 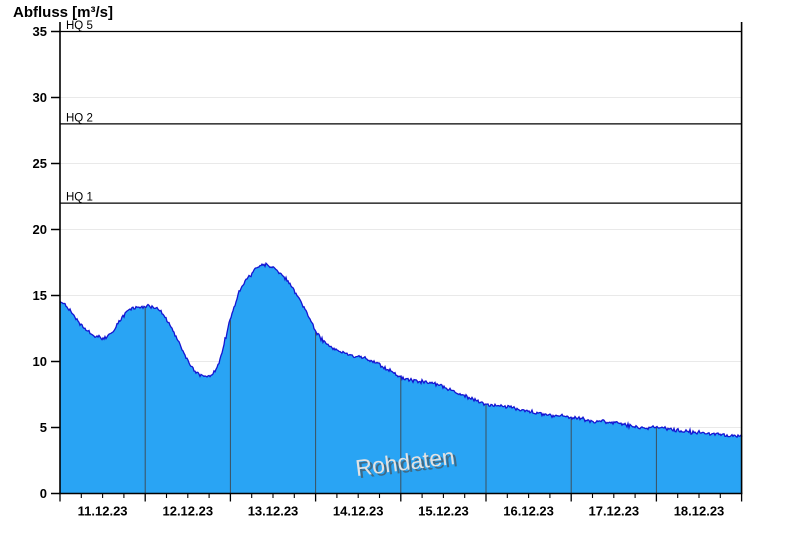 What do you see at coordinates (699, 511) in the screenshot?
I see `x-date-label: 18.12.23` at bounding box center [699, 511].